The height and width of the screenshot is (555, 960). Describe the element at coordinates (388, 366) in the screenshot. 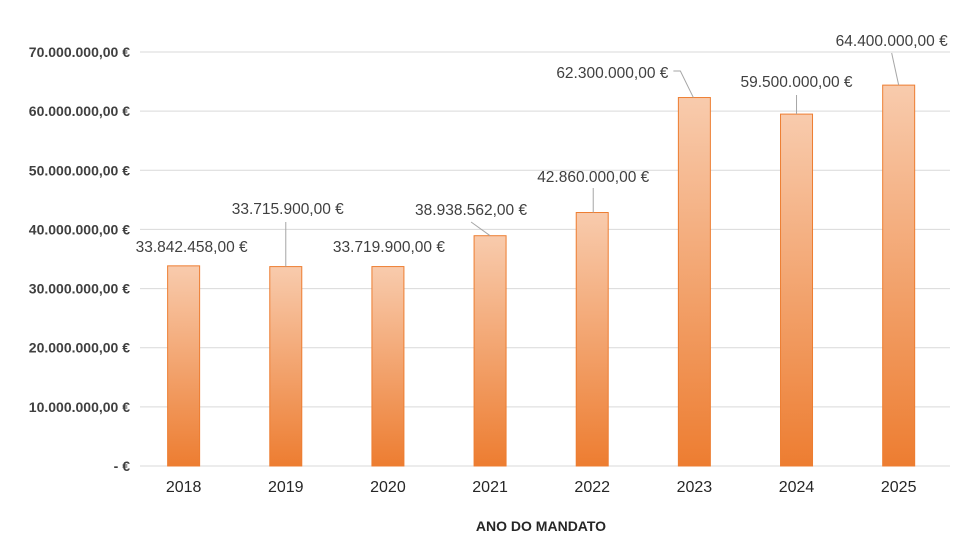

I see `bar-2020` at that location.